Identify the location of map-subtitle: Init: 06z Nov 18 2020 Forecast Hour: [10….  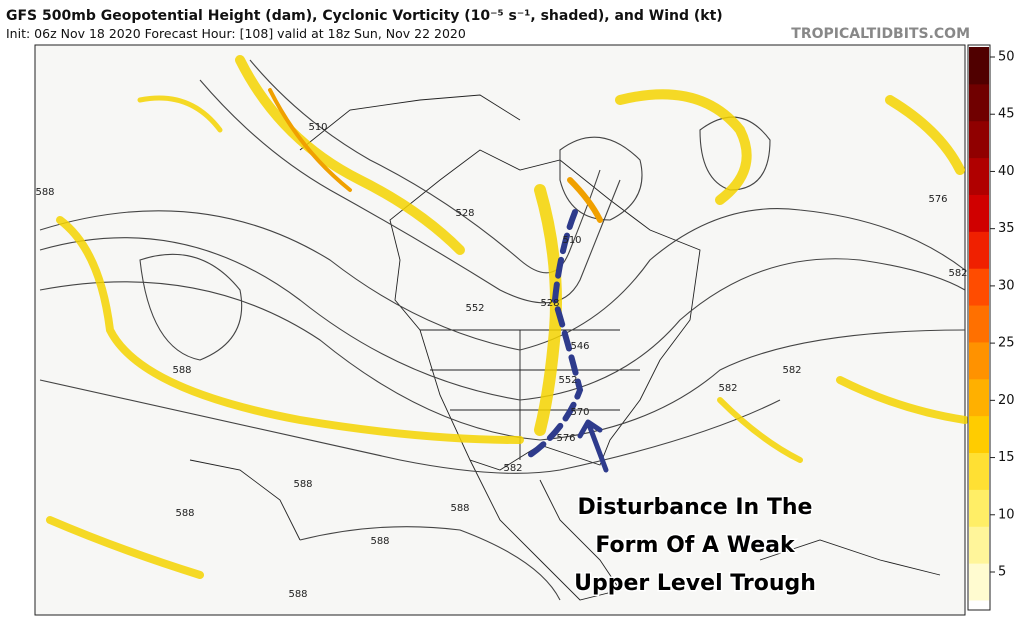
(236, 33).